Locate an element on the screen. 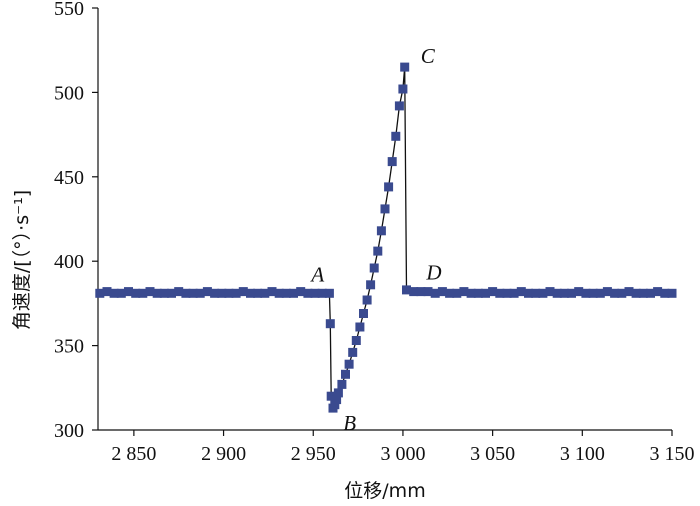 The height and width of the screenshot is (506, 700). x-axis-label: 位移/mm is located at coordinates (384, 491).